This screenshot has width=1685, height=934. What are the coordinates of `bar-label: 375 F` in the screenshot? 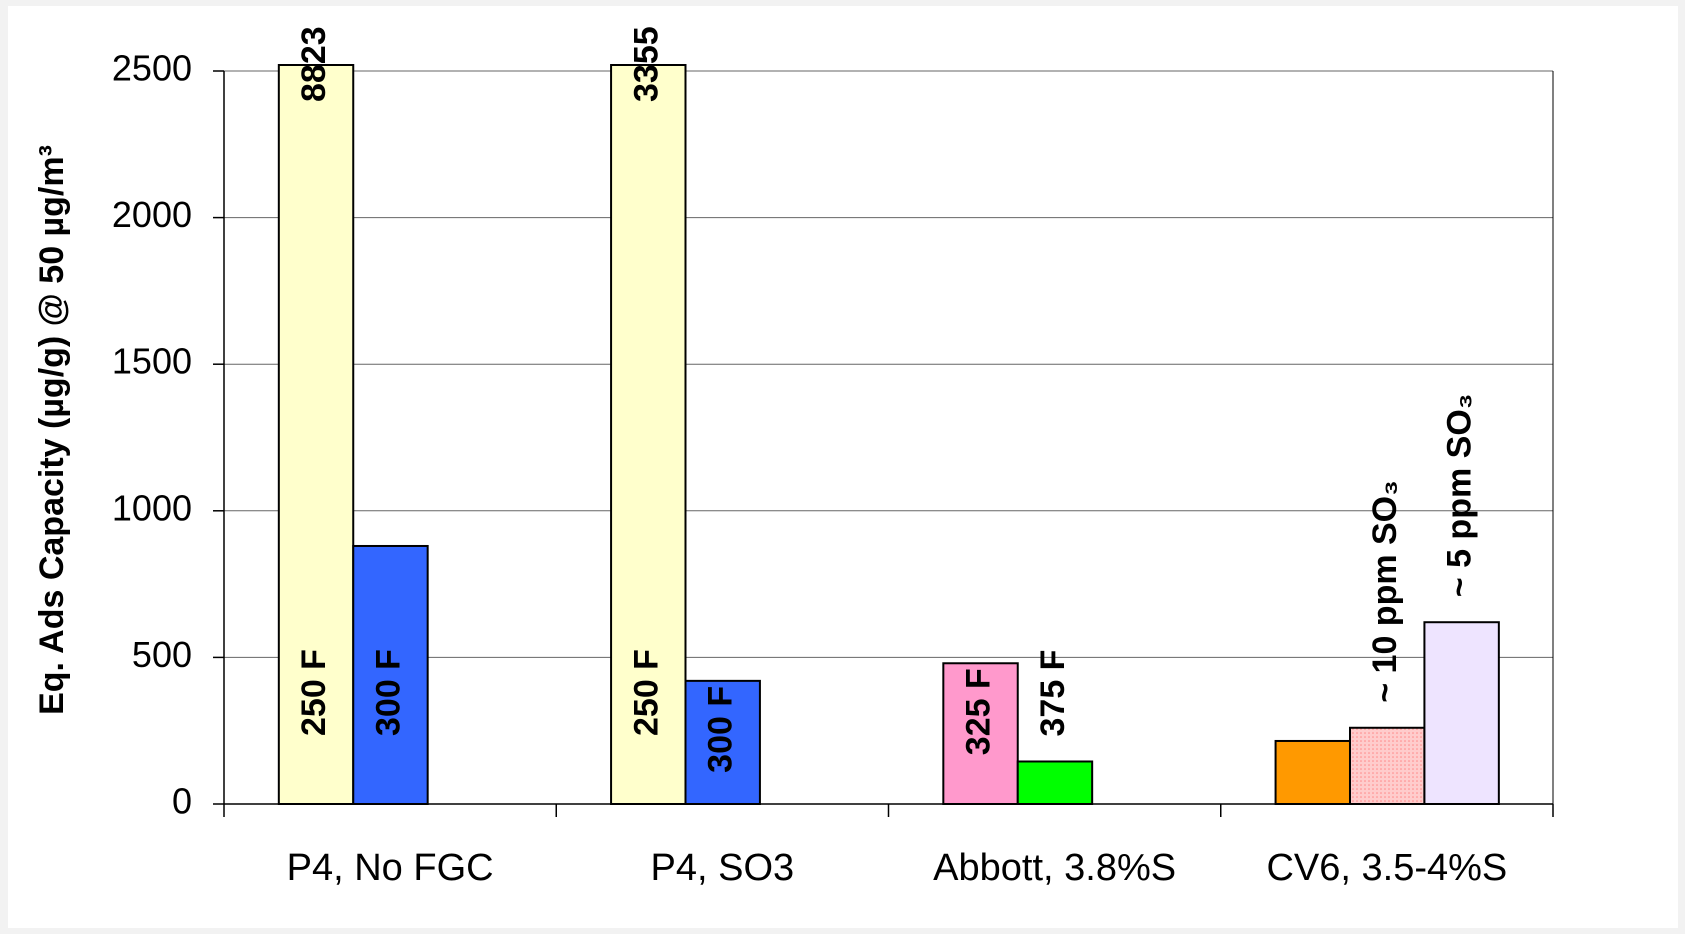 It's located at (1053, 693).